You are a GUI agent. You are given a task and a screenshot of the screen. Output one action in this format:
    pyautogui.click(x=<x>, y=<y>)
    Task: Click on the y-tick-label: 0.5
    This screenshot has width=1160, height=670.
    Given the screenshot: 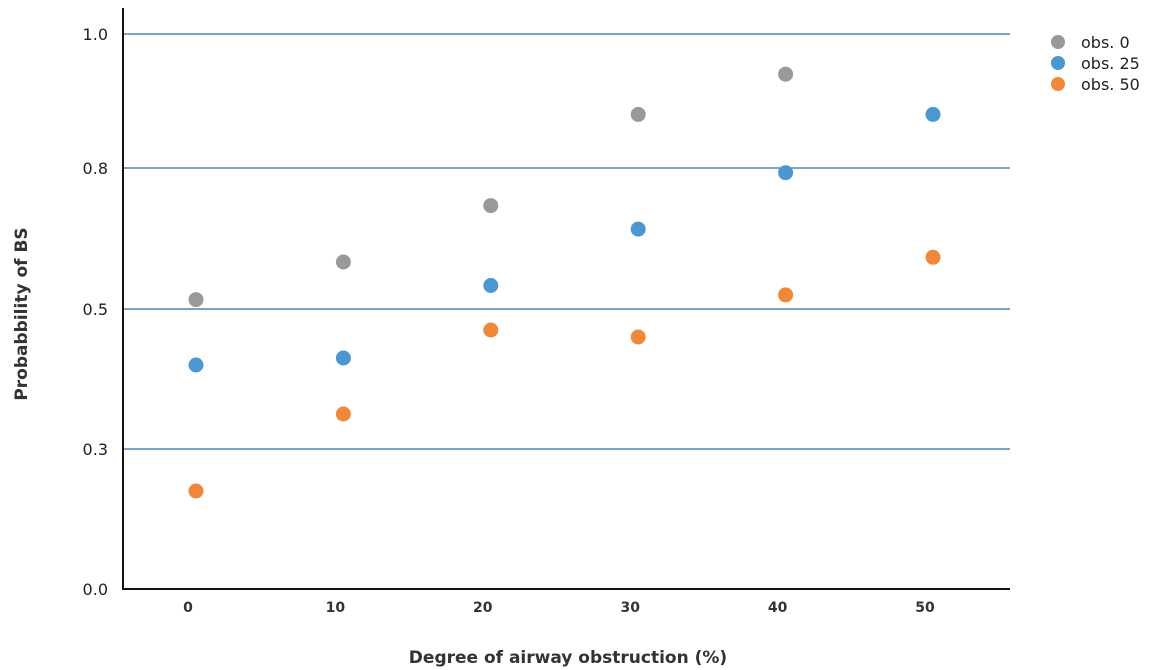 What is the action you would take?
    pyautogui.click(x=95, y=309)
    